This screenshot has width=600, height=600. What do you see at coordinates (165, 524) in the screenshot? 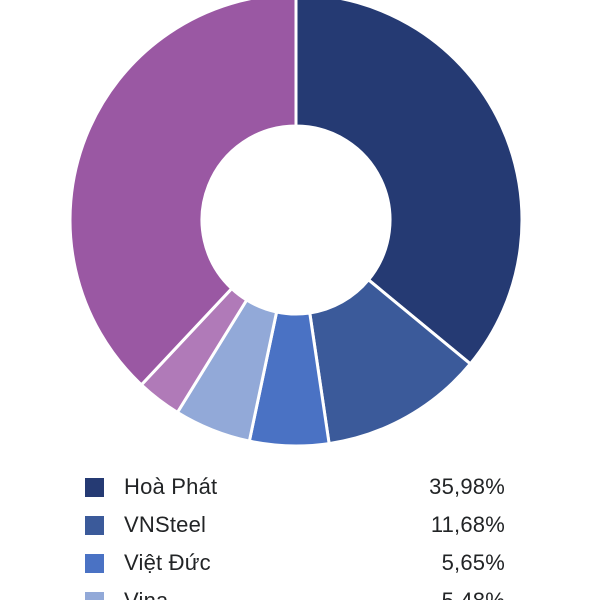
I see `legend-label: VNSteel` at bounding box center [165, 524].